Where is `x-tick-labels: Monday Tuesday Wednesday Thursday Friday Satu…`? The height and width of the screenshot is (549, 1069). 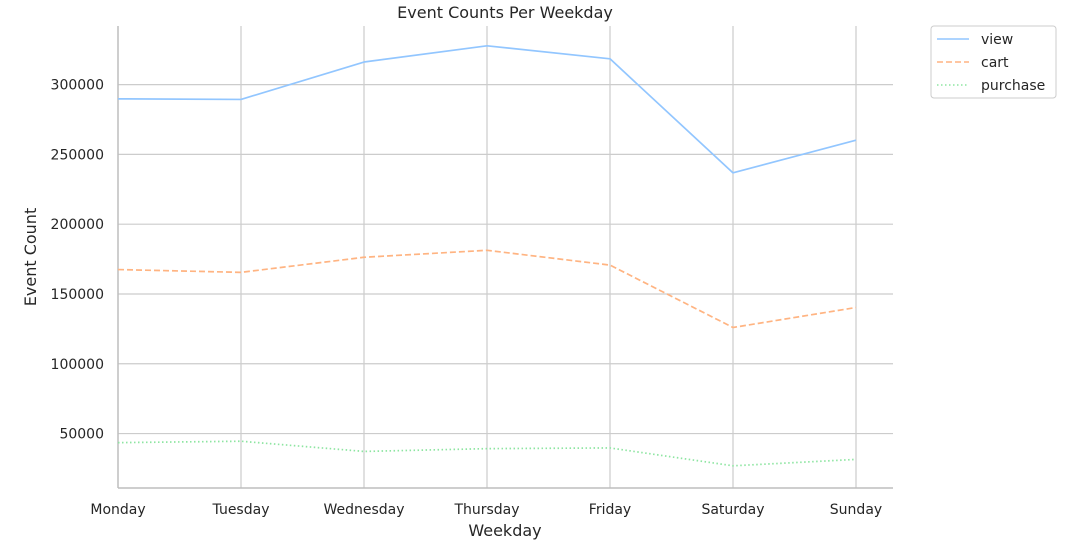 x-tick-labels: Monday Tuesday Wednesday Thursday Friday Satu… is located at coordinates (486, 510).